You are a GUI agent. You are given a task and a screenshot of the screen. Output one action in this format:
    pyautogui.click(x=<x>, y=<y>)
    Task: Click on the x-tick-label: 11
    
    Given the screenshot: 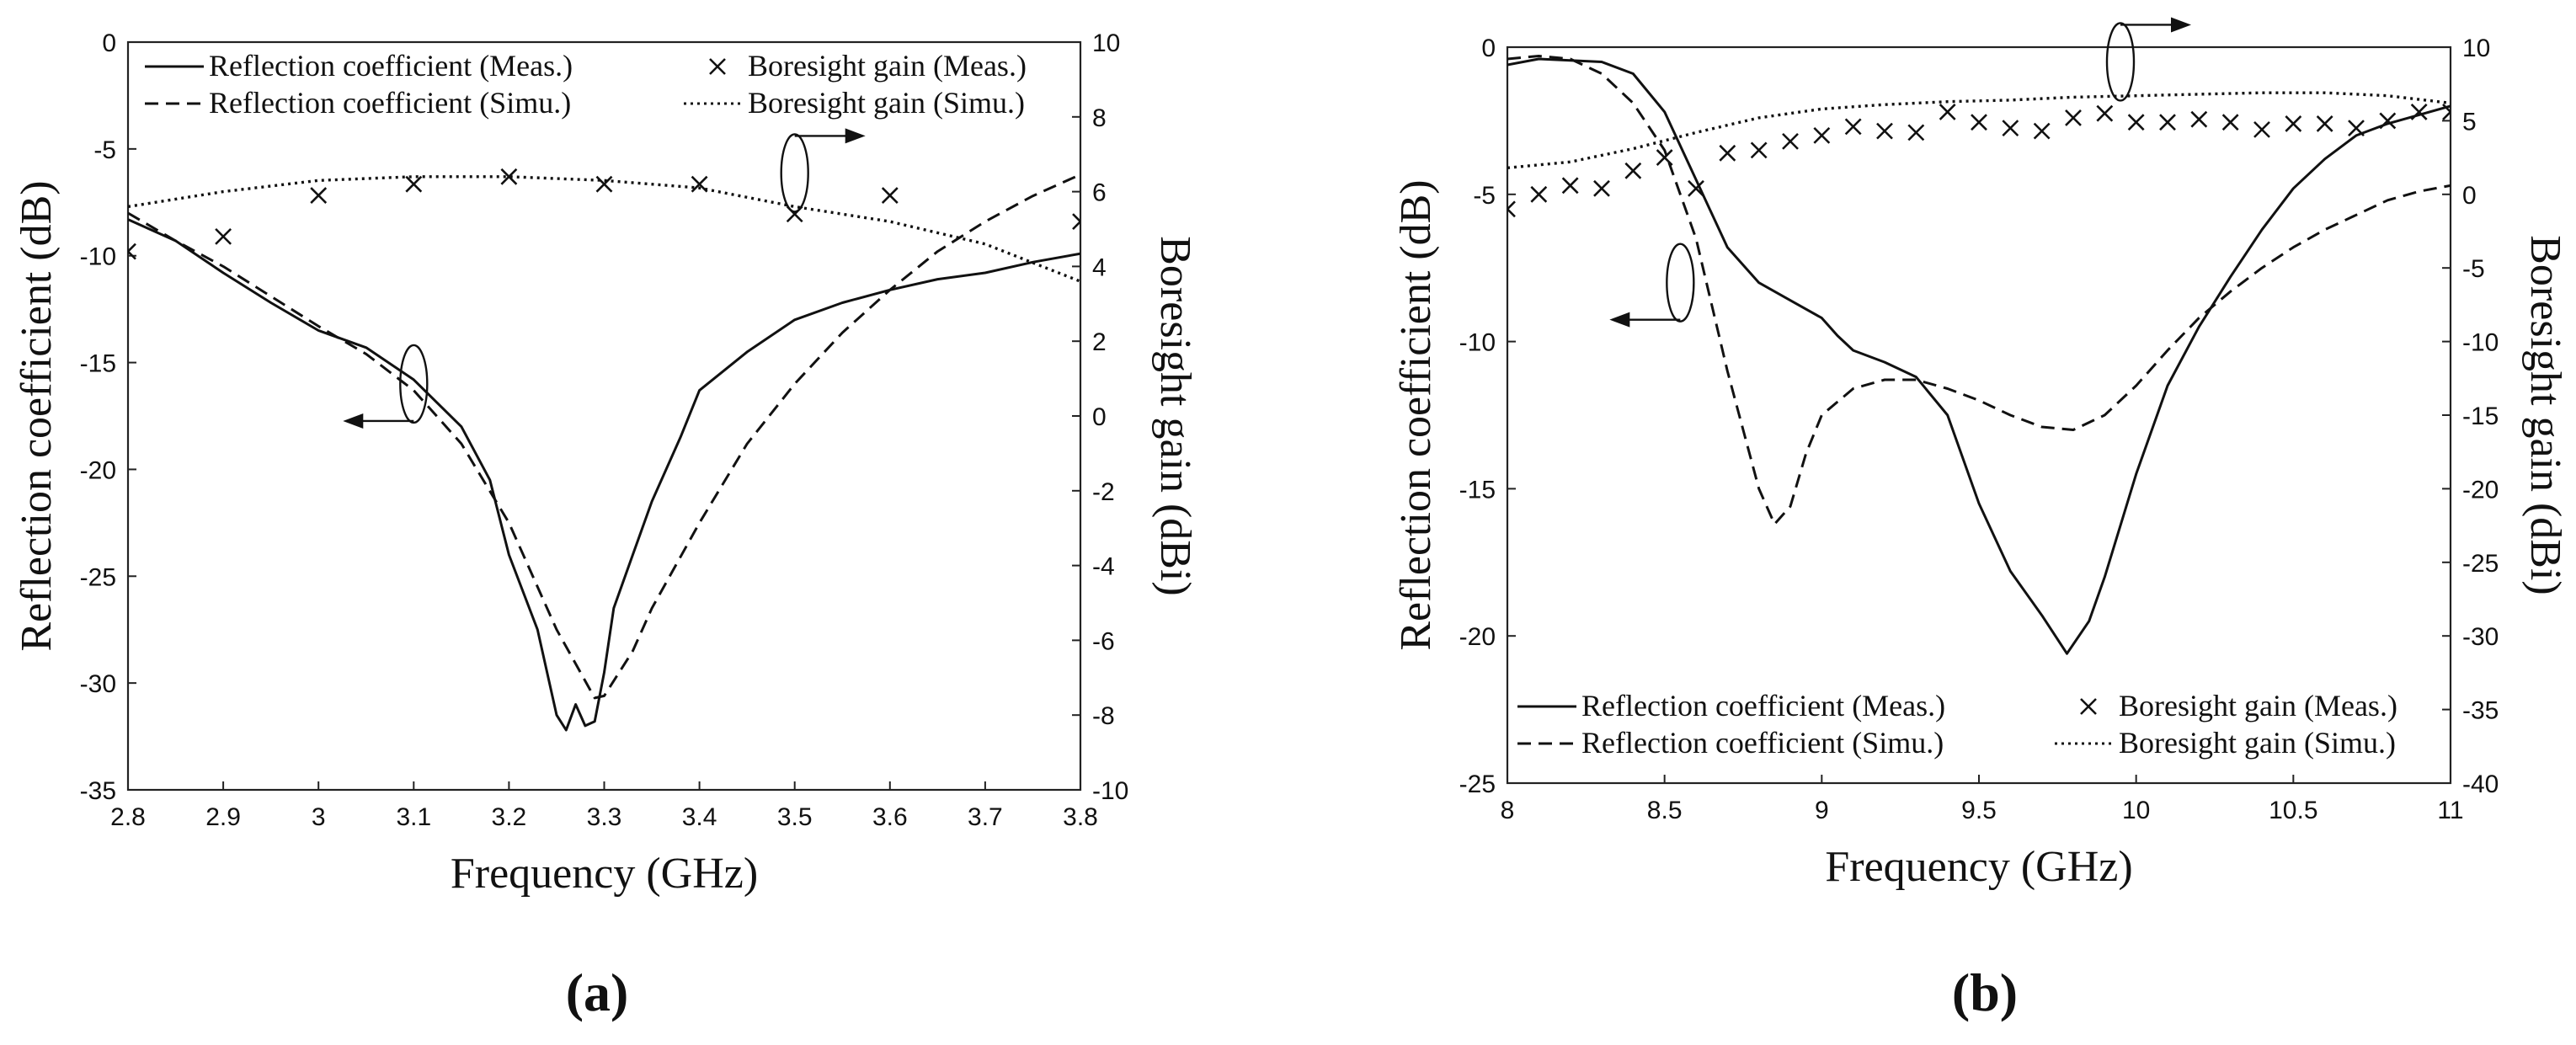 What is the action you would take?
    pyautogui.click(x=2450, y=810)
    